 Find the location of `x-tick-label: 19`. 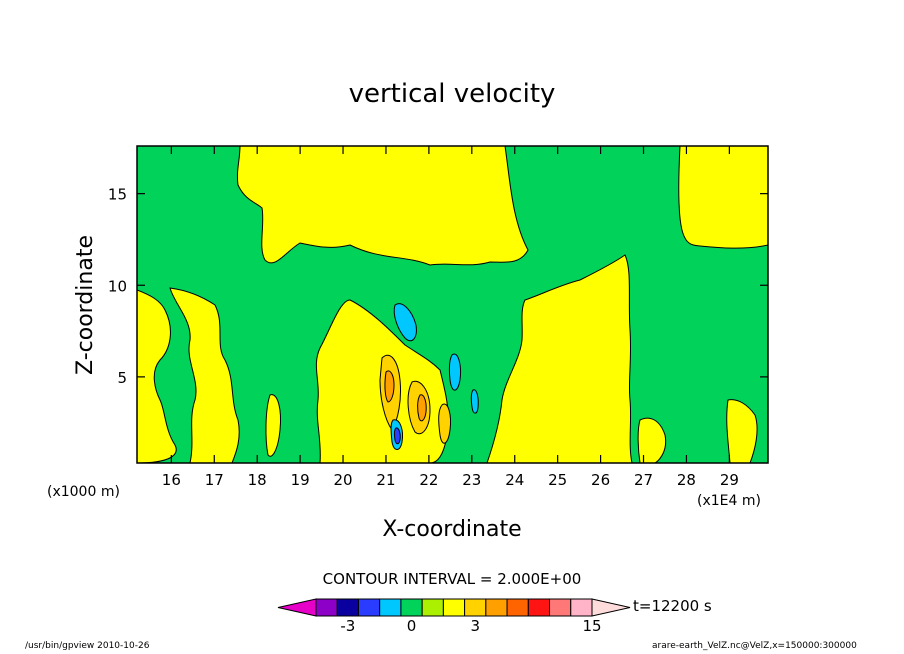

x-tick-label: 19 is located at coordinates (300, 480).